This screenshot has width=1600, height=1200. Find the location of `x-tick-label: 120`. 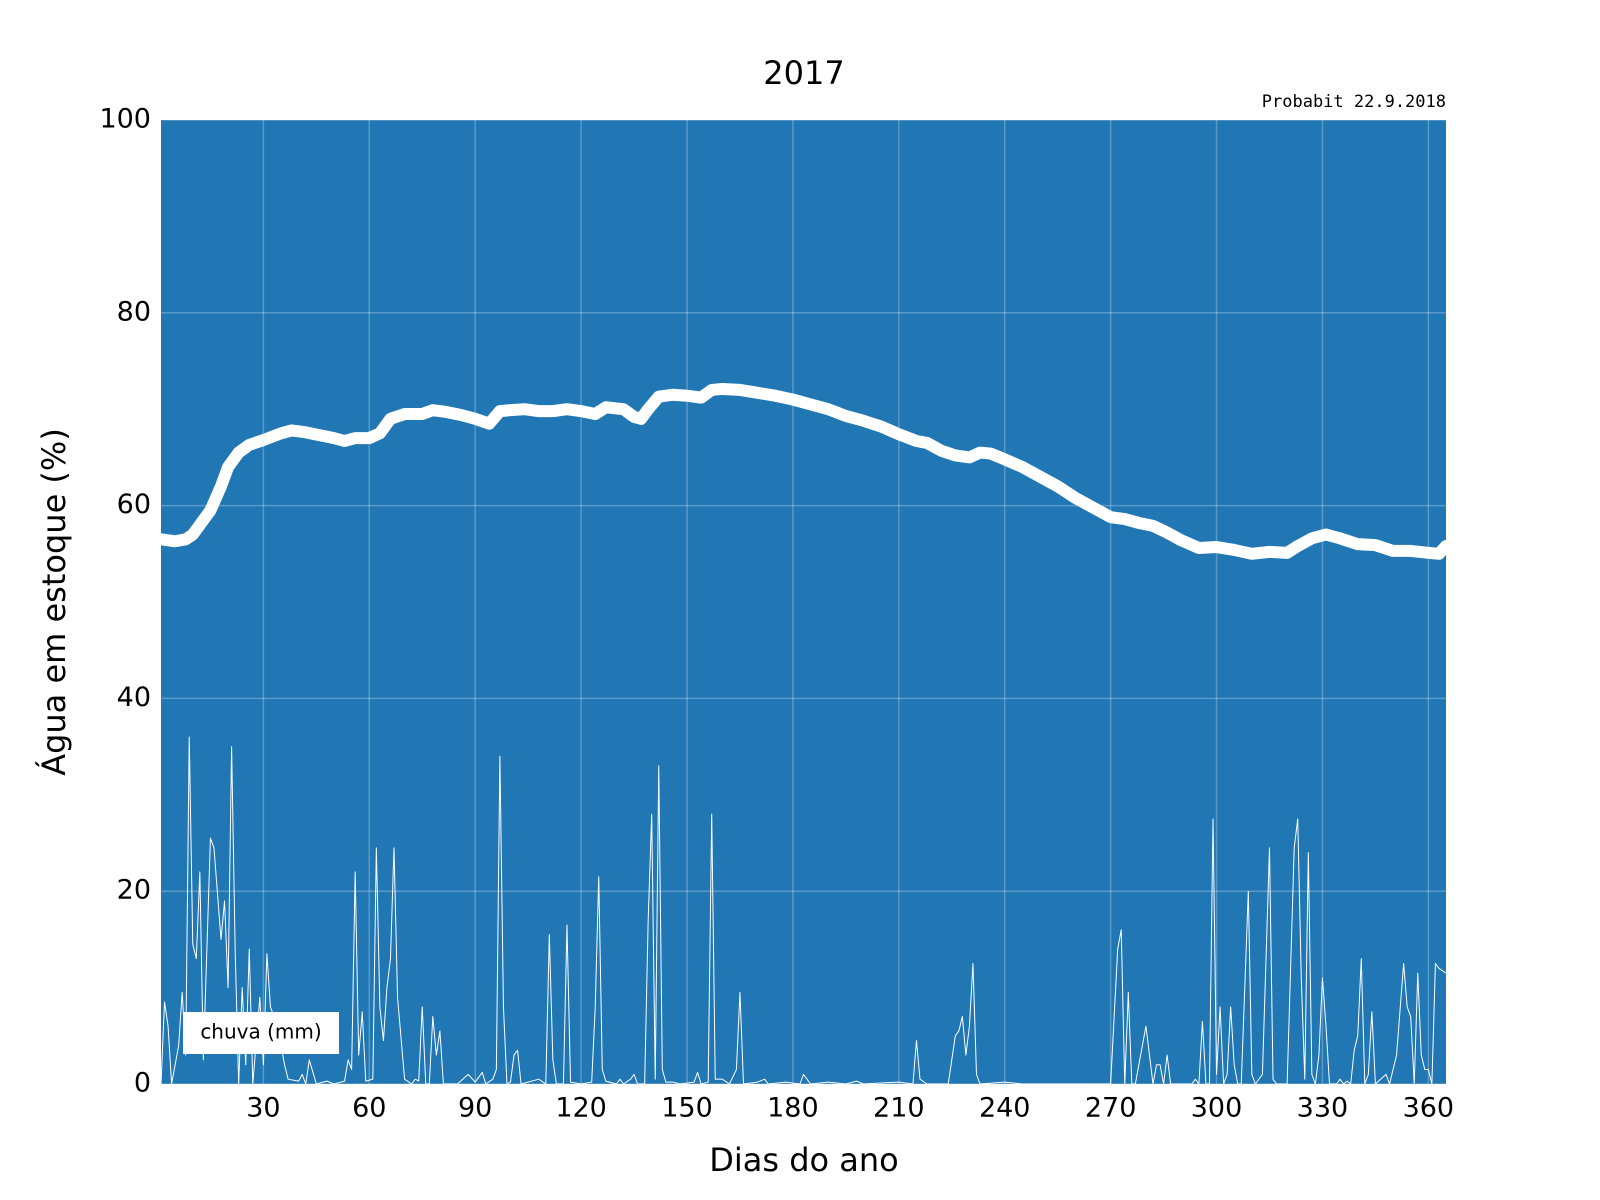

x-tick-label: 120 is located at coordinates (581, 1108).